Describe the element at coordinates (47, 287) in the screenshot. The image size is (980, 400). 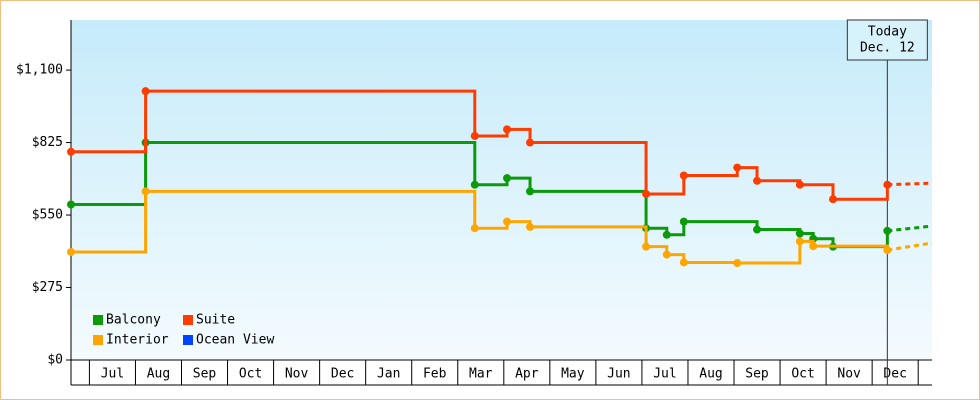
I see `y-tick-label: $275` at that location.